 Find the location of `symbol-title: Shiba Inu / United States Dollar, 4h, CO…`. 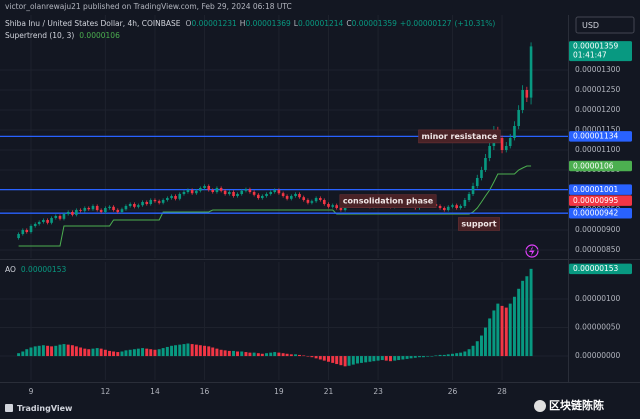

symbol-title: Shiba Inu / United States Dollar, 4h, CO… is located at coordinates (93, 23).